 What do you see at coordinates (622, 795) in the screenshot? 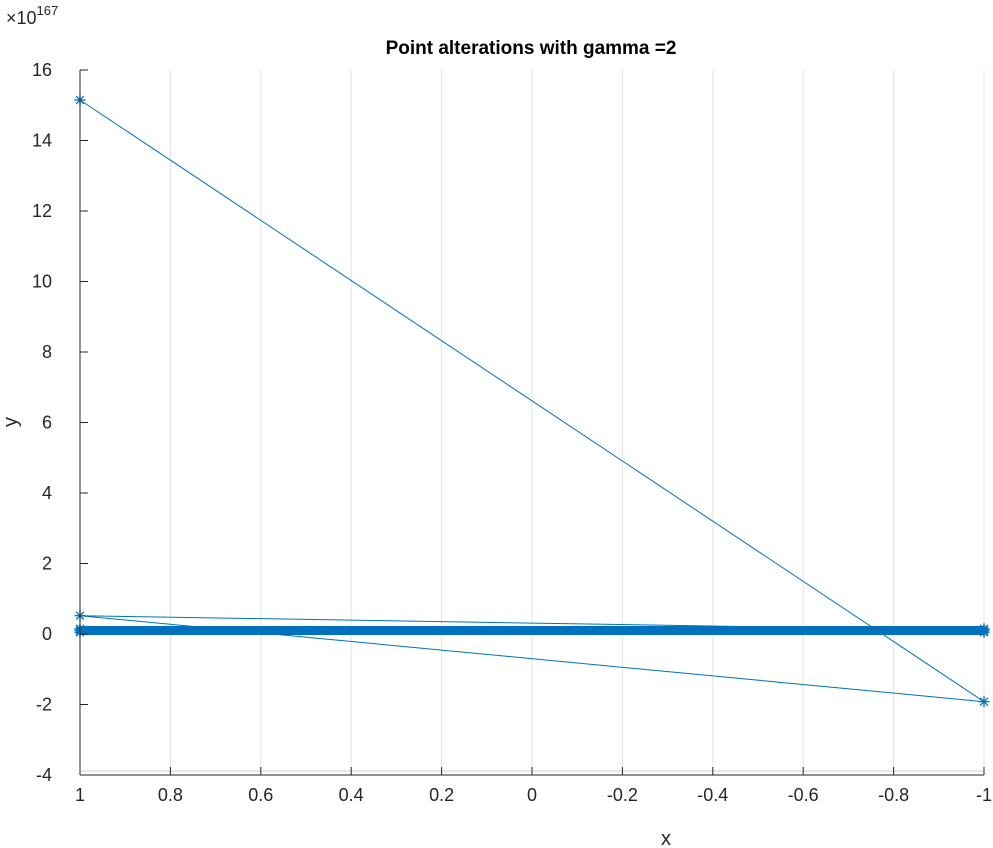
I see `x-tick-label: -0.2` at bounding box center [622, 795].